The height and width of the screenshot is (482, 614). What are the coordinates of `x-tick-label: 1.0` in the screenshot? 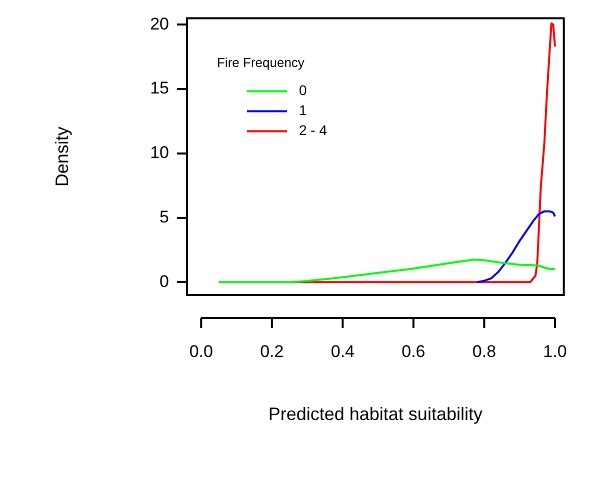 It's located at (555, 351).